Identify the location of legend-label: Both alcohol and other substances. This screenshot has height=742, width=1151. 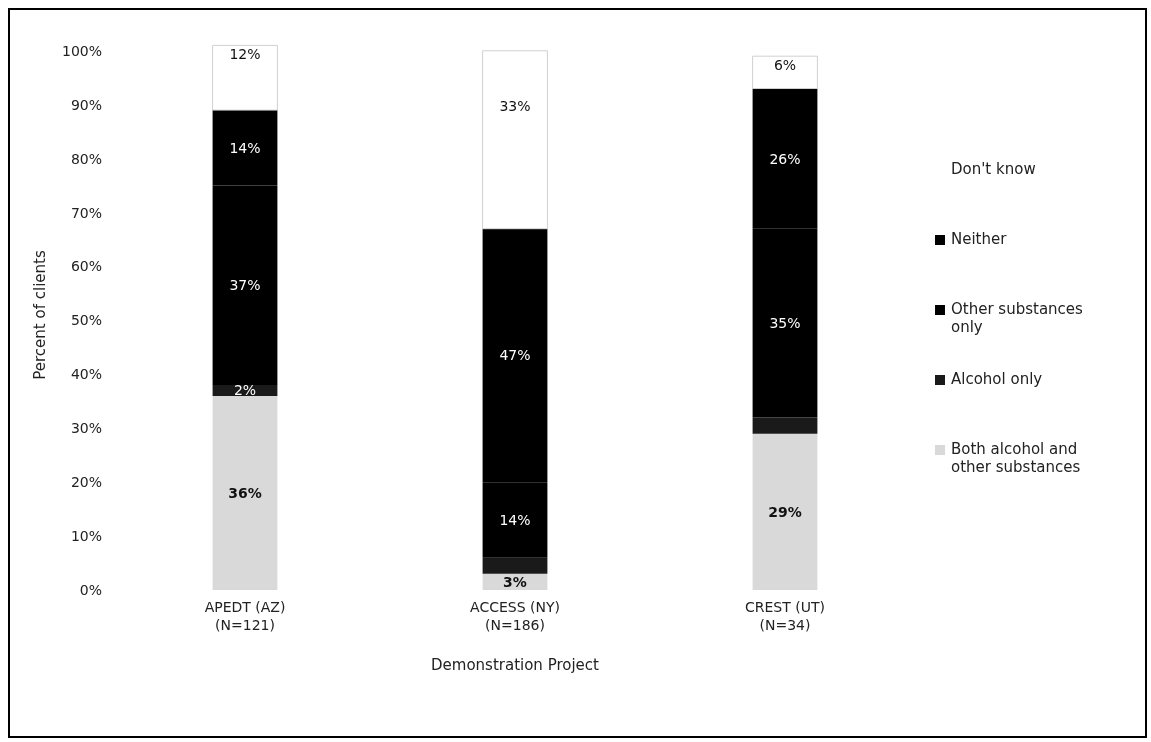
(1016, 458).